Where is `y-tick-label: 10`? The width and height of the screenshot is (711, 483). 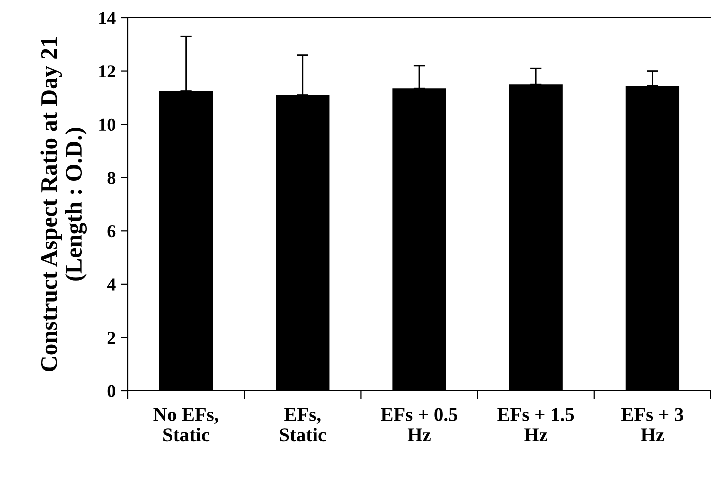
y-tick-label: 10 is located at coordinates (108, 125).